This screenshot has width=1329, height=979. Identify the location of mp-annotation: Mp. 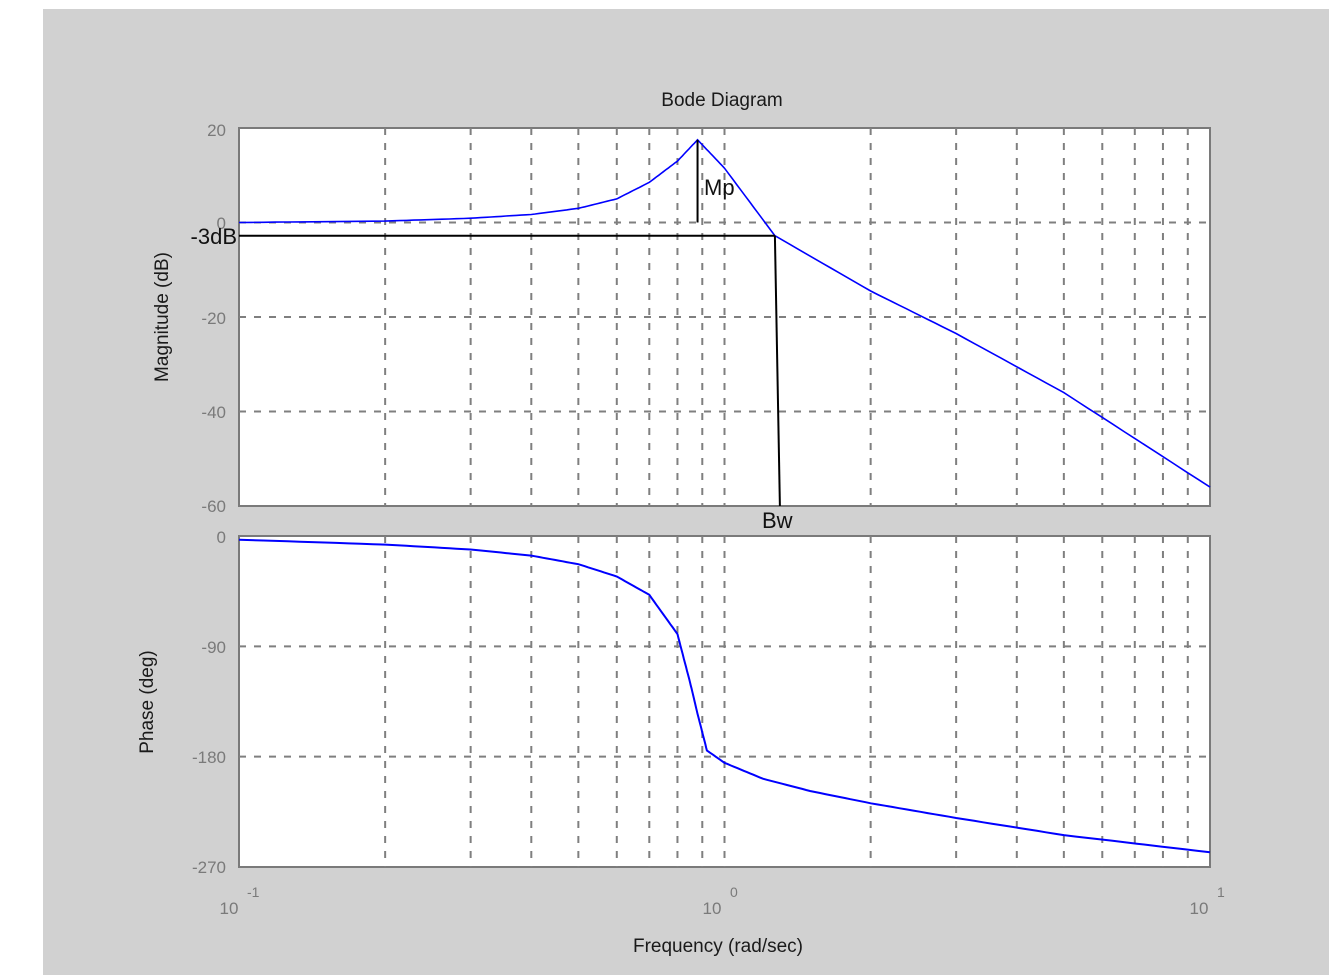
(719, 187).